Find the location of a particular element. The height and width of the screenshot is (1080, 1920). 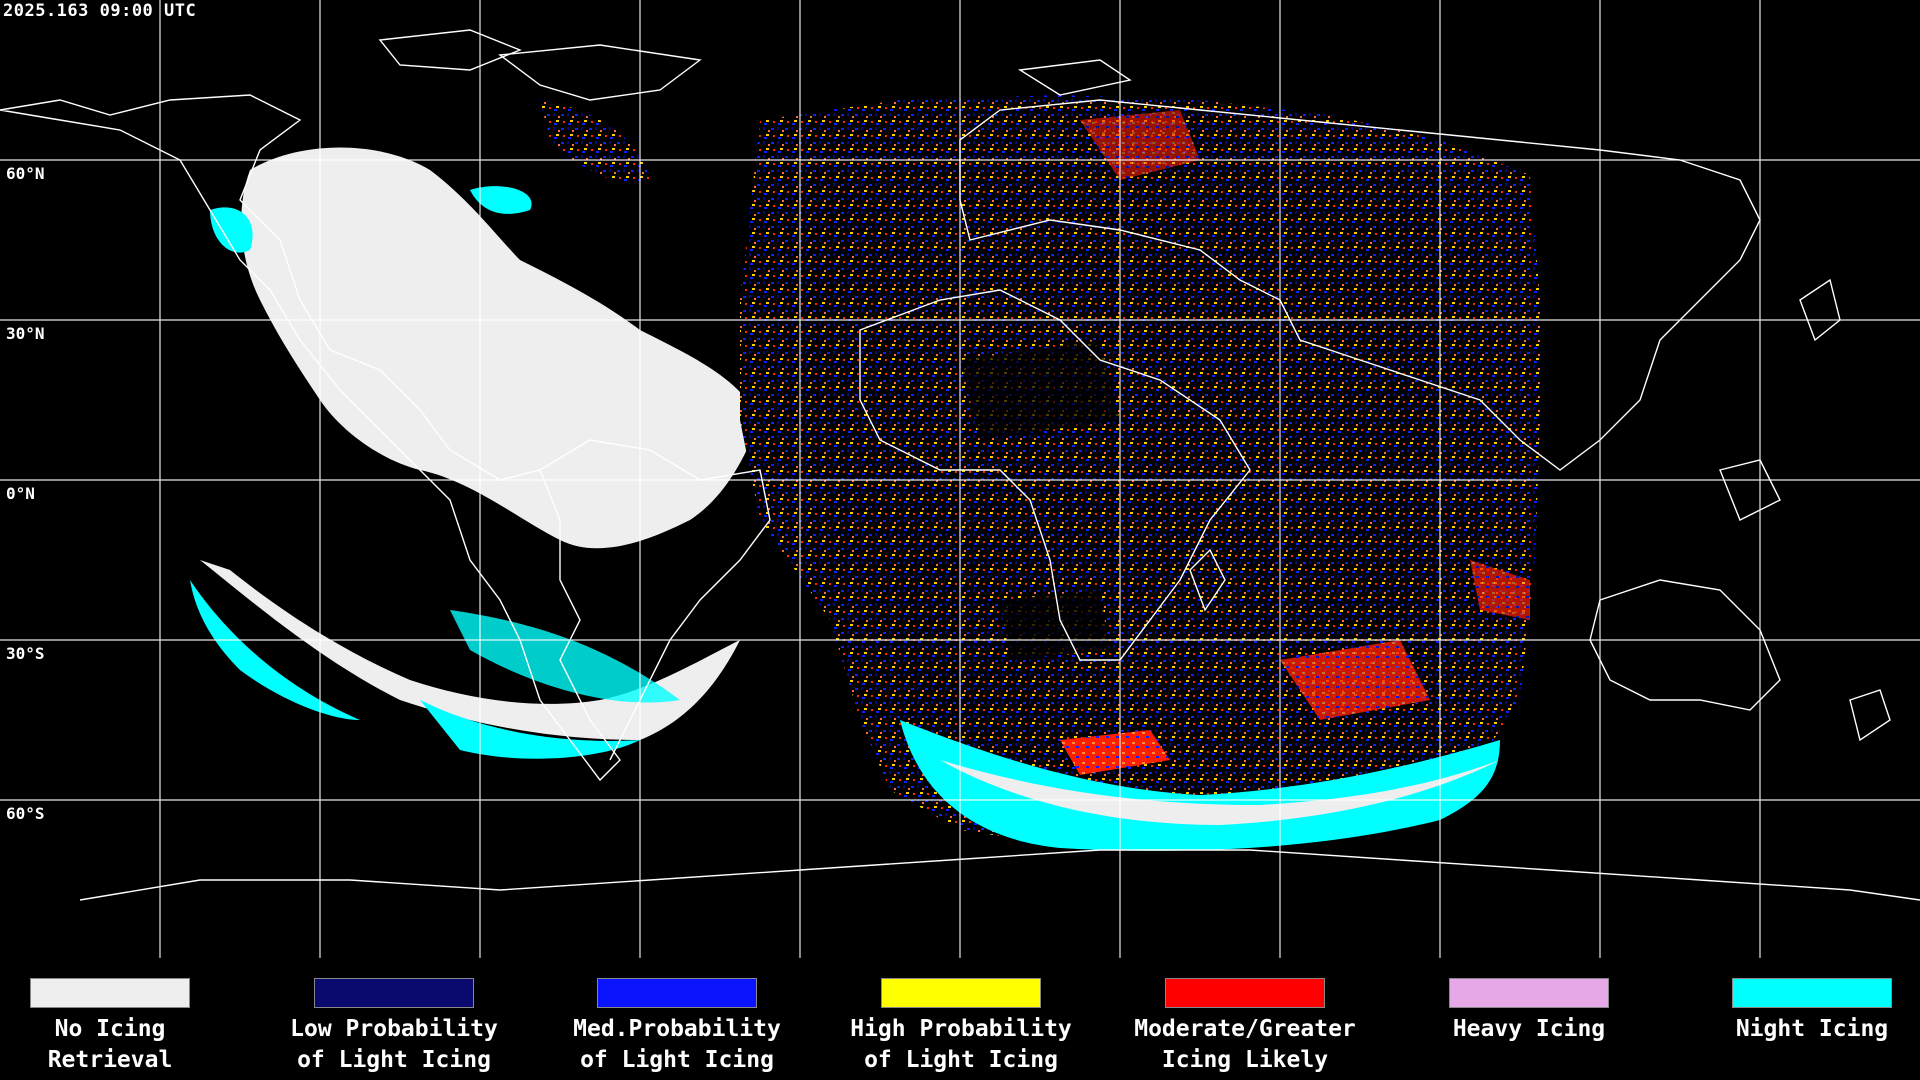

legend-item-low-probability: Low Probability of Light Icing is located at coordinates (394, 1027).